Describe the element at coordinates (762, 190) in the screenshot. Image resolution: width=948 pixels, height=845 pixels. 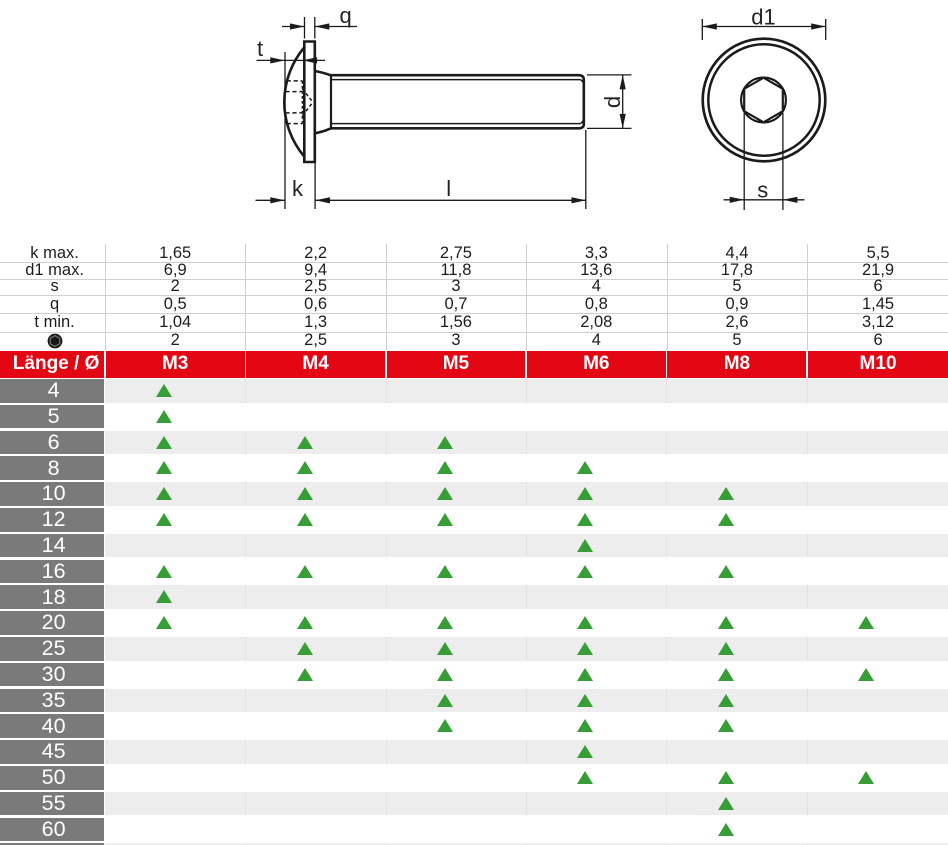
I see `svg-text: s` at that location.